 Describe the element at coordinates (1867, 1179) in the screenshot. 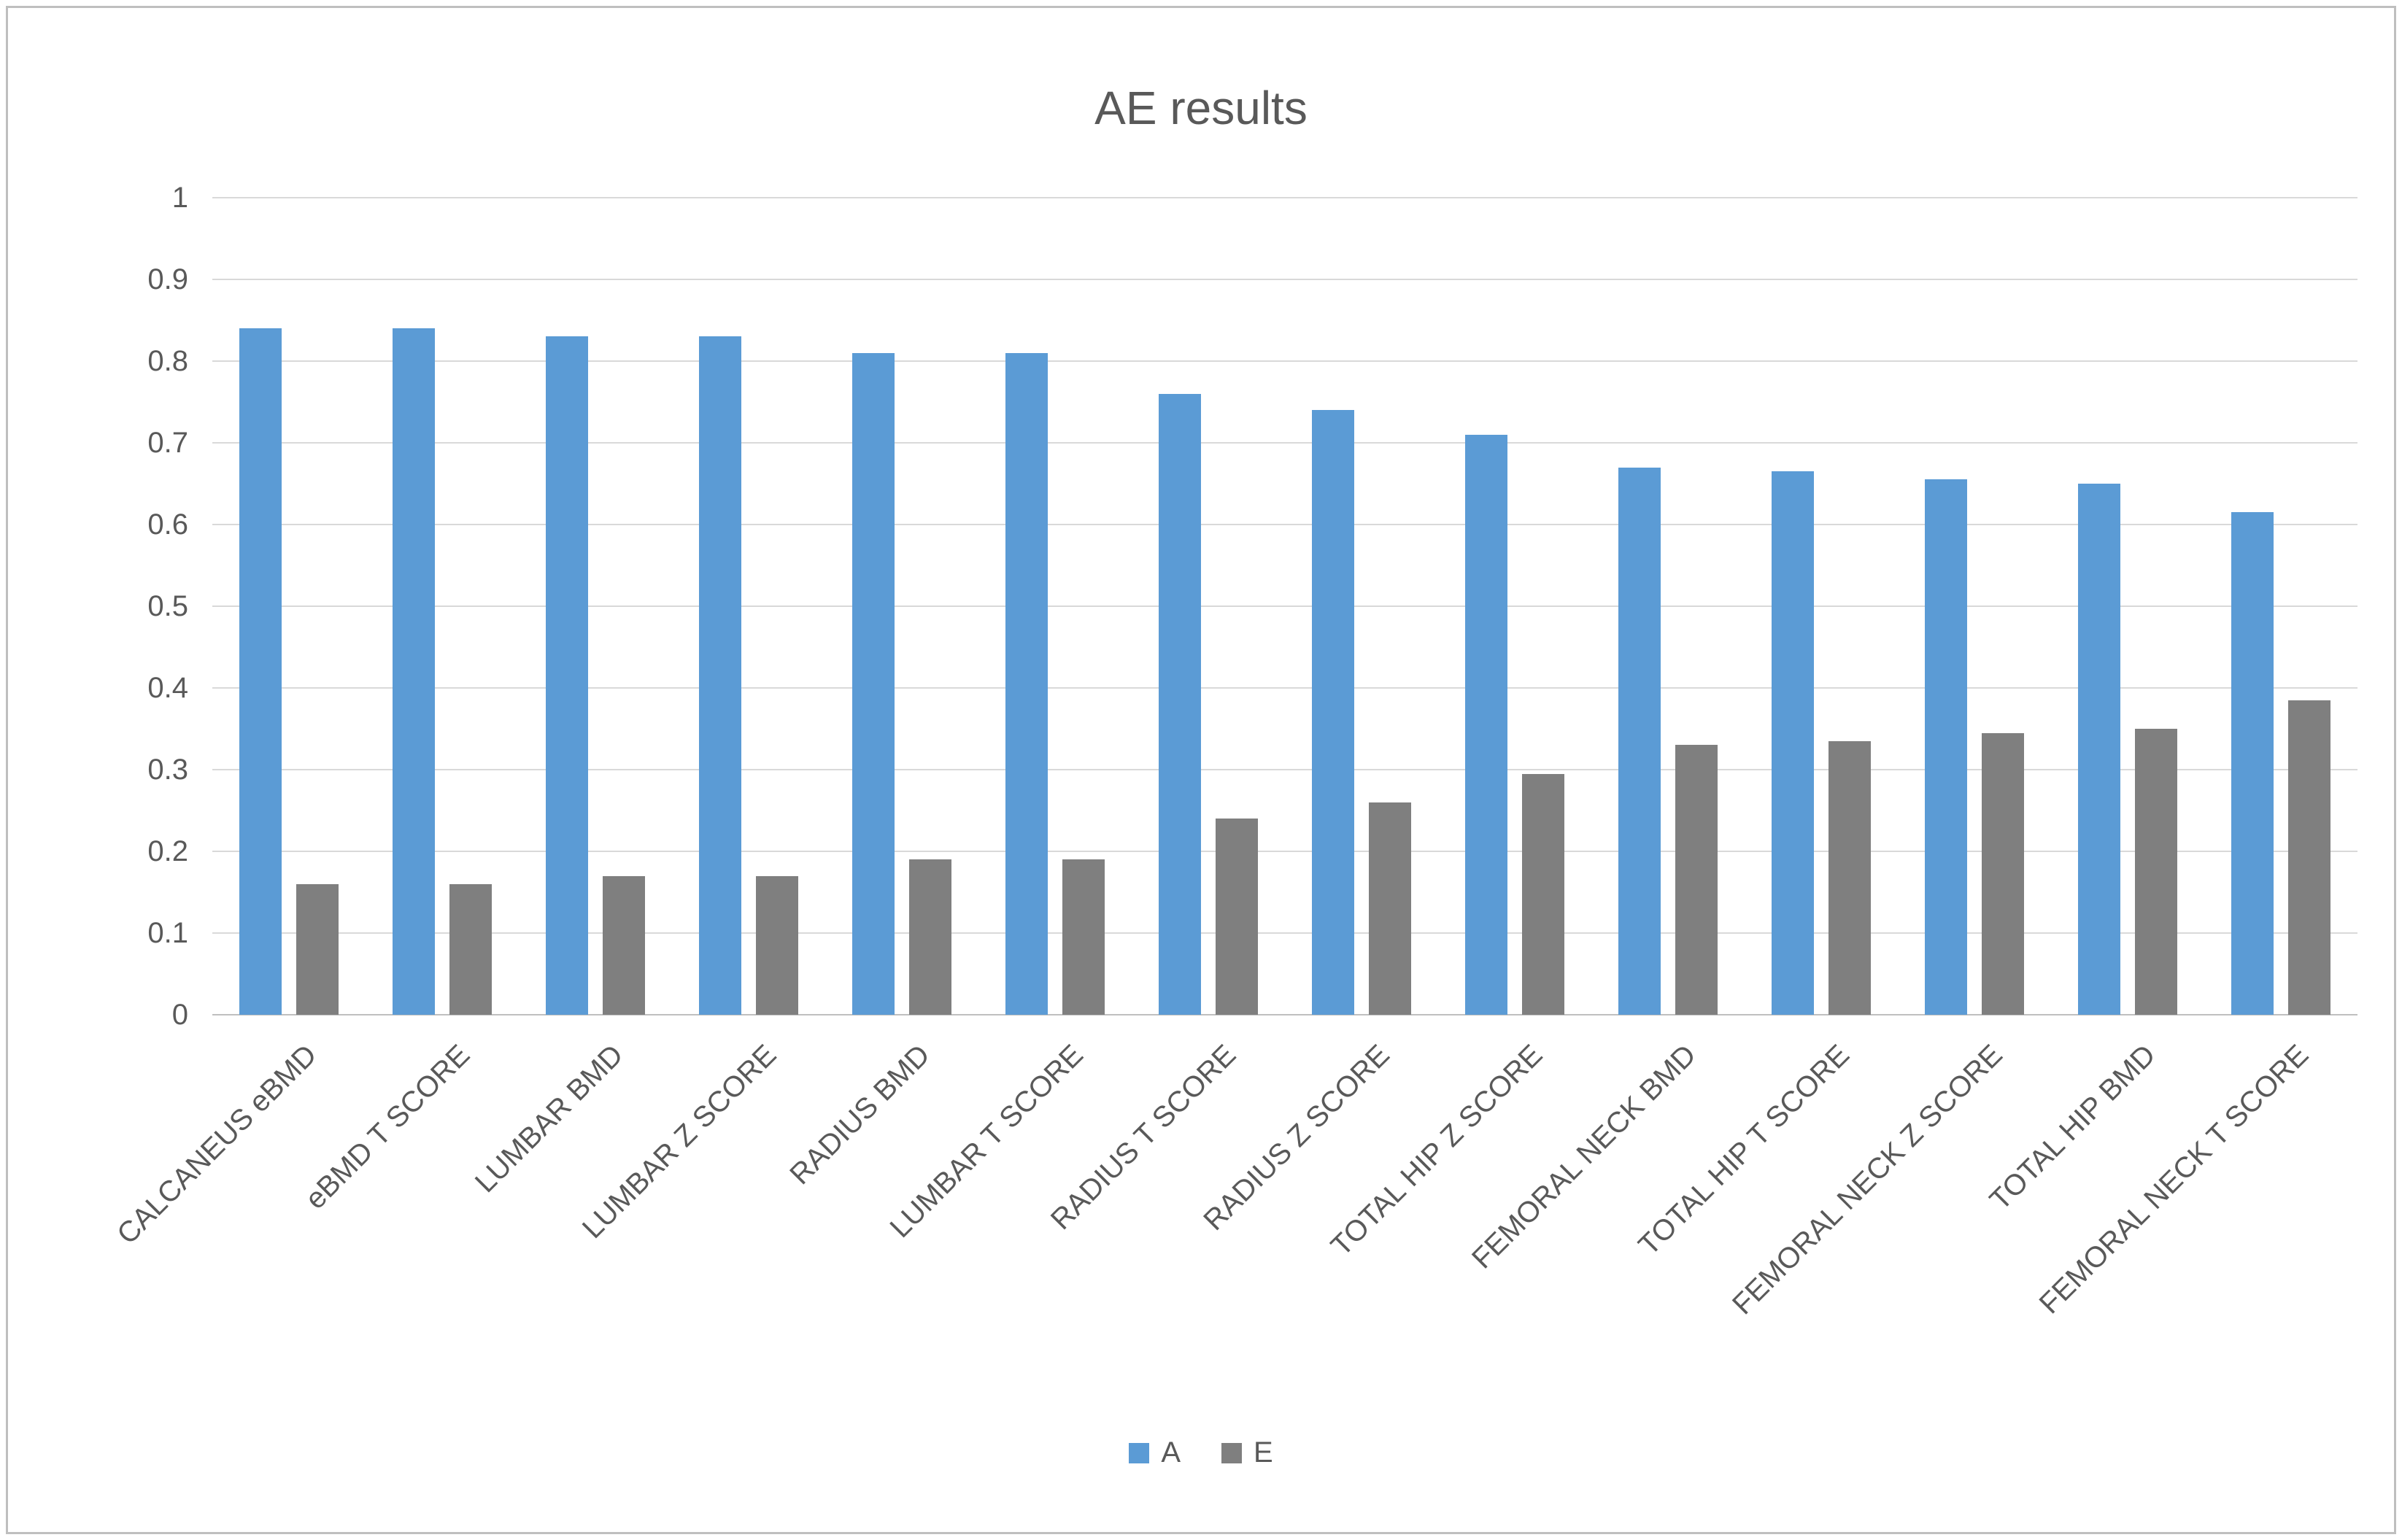

I see `x-axis-category-label: FEMORAL NECK Z SCORE` at that location.